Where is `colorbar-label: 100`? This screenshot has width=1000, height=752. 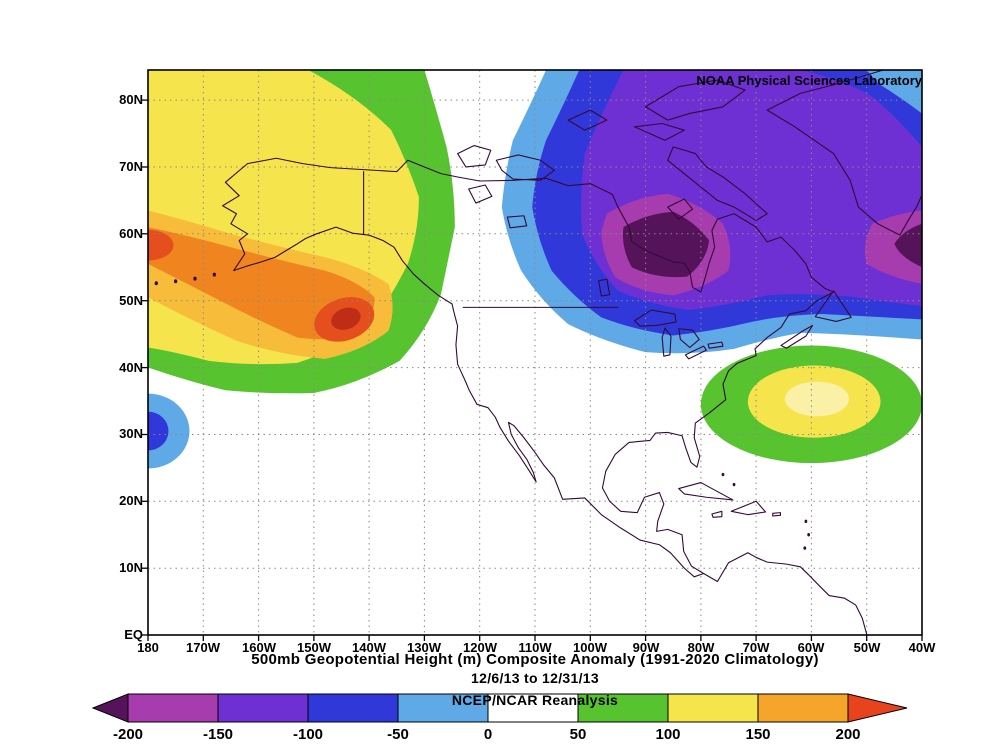
colorbar-label: 100 is located at coordinates (668, 734).